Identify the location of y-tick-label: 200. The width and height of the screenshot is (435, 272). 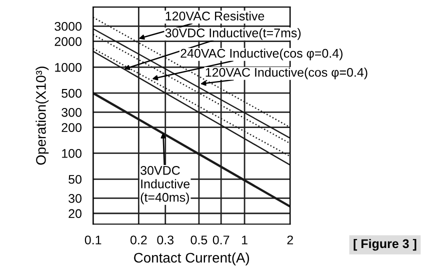
(72, 127).